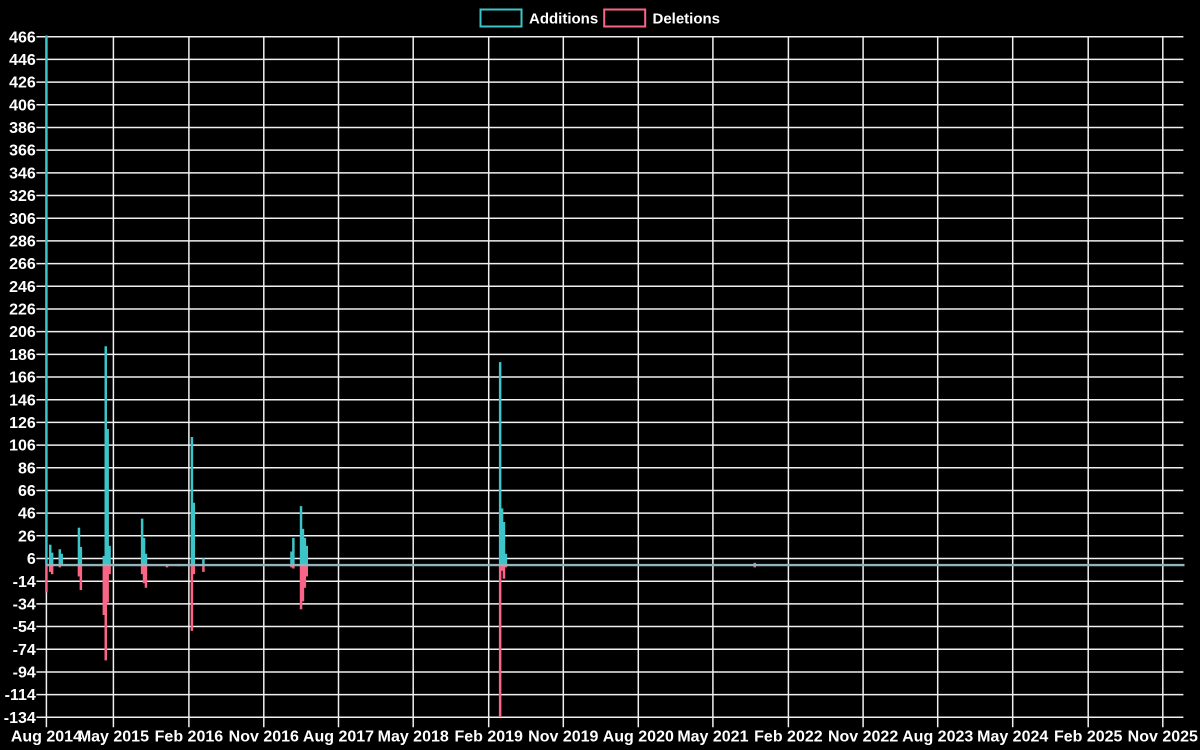 This screenshot has height=750, width=1200. I want to click on svg-text: 366, so click(22, 151).